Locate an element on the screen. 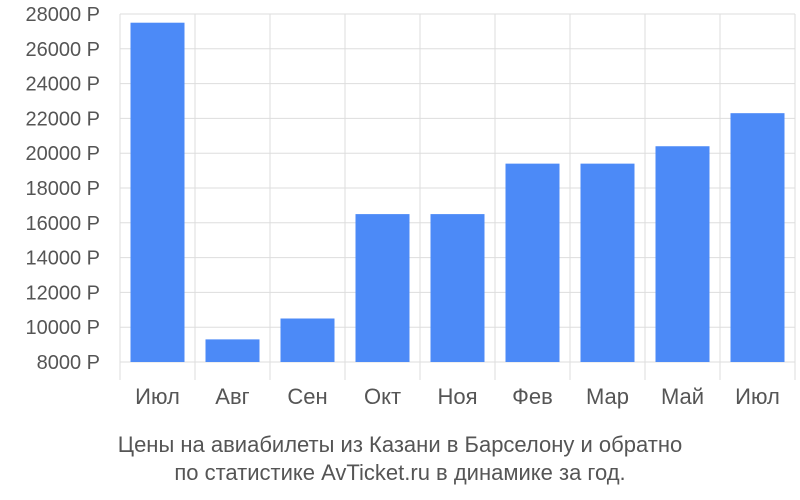 Image resolution: width=800 pixels, height=500 pixels. x-tick-label: Сен is located at coordinates (307, 396).